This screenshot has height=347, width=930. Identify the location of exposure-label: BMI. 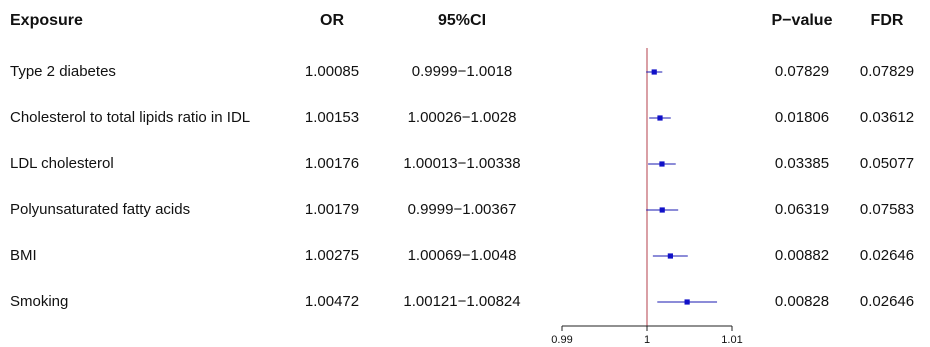
(23, 255).